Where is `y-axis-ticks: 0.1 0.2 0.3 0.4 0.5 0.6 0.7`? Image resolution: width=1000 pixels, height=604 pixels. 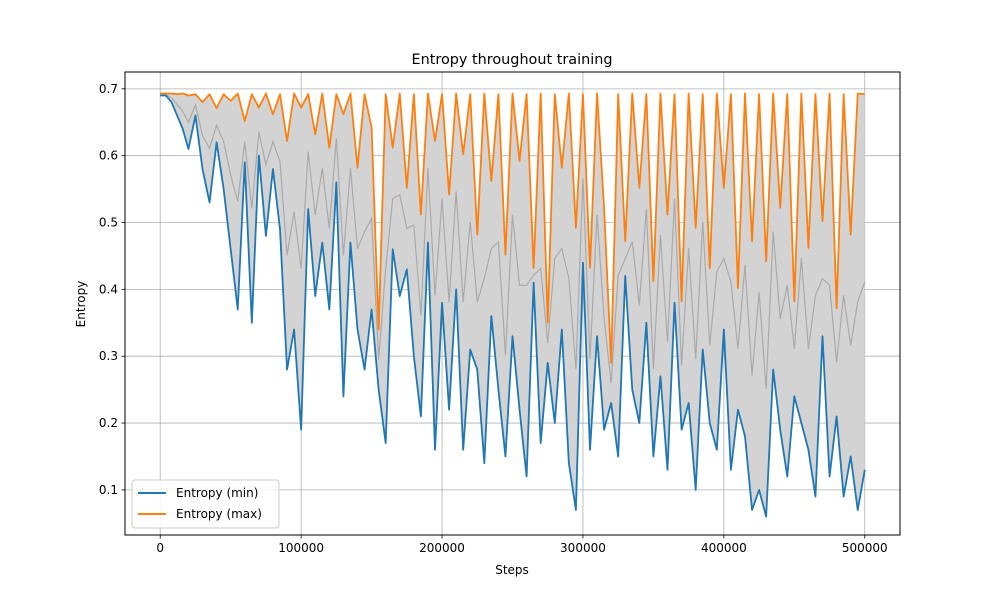
y-axis-ticks: 0.1 0.2 0.3 0.4 0.5 0.6 0.7 is located at coordinates (112, 289).